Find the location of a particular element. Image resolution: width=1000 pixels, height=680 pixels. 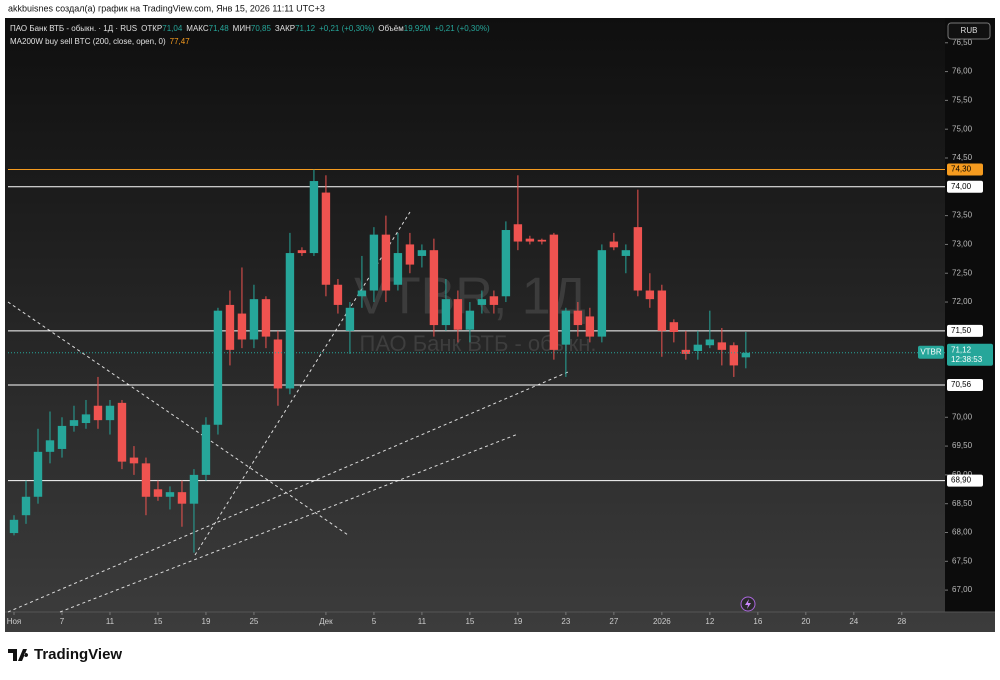

y-tick-label: 68,50 is located at coordinates (962, 503).